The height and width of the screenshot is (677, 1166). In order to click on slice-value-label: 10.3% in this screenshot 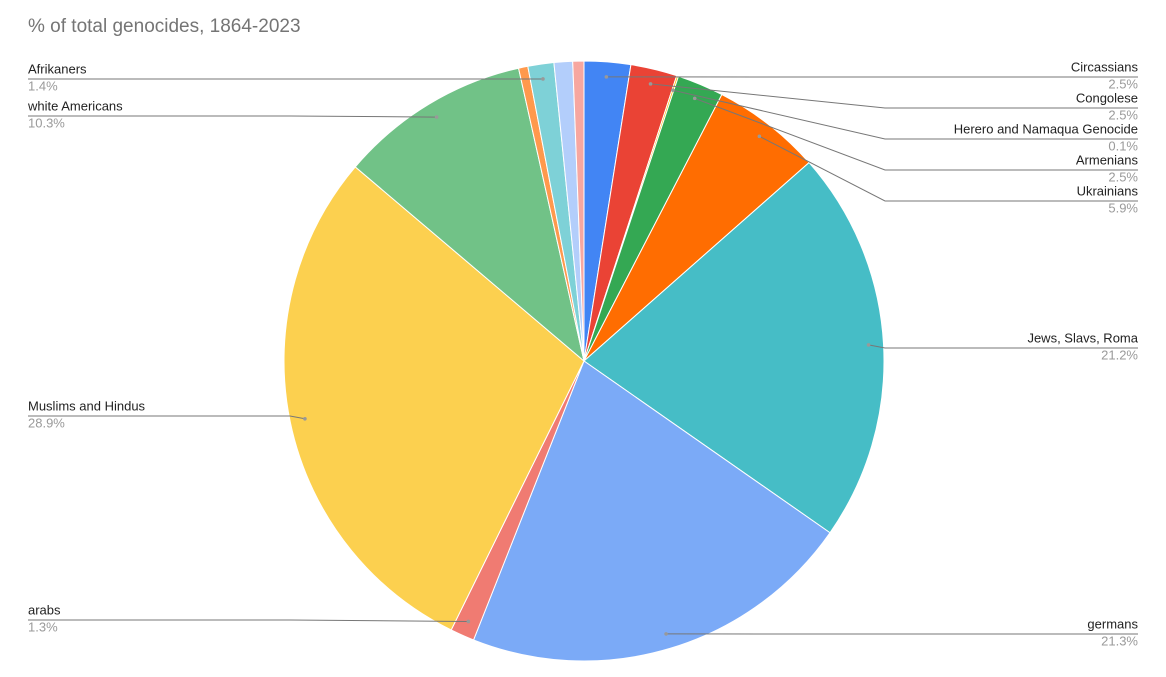, I will do `click(46, 122)`.